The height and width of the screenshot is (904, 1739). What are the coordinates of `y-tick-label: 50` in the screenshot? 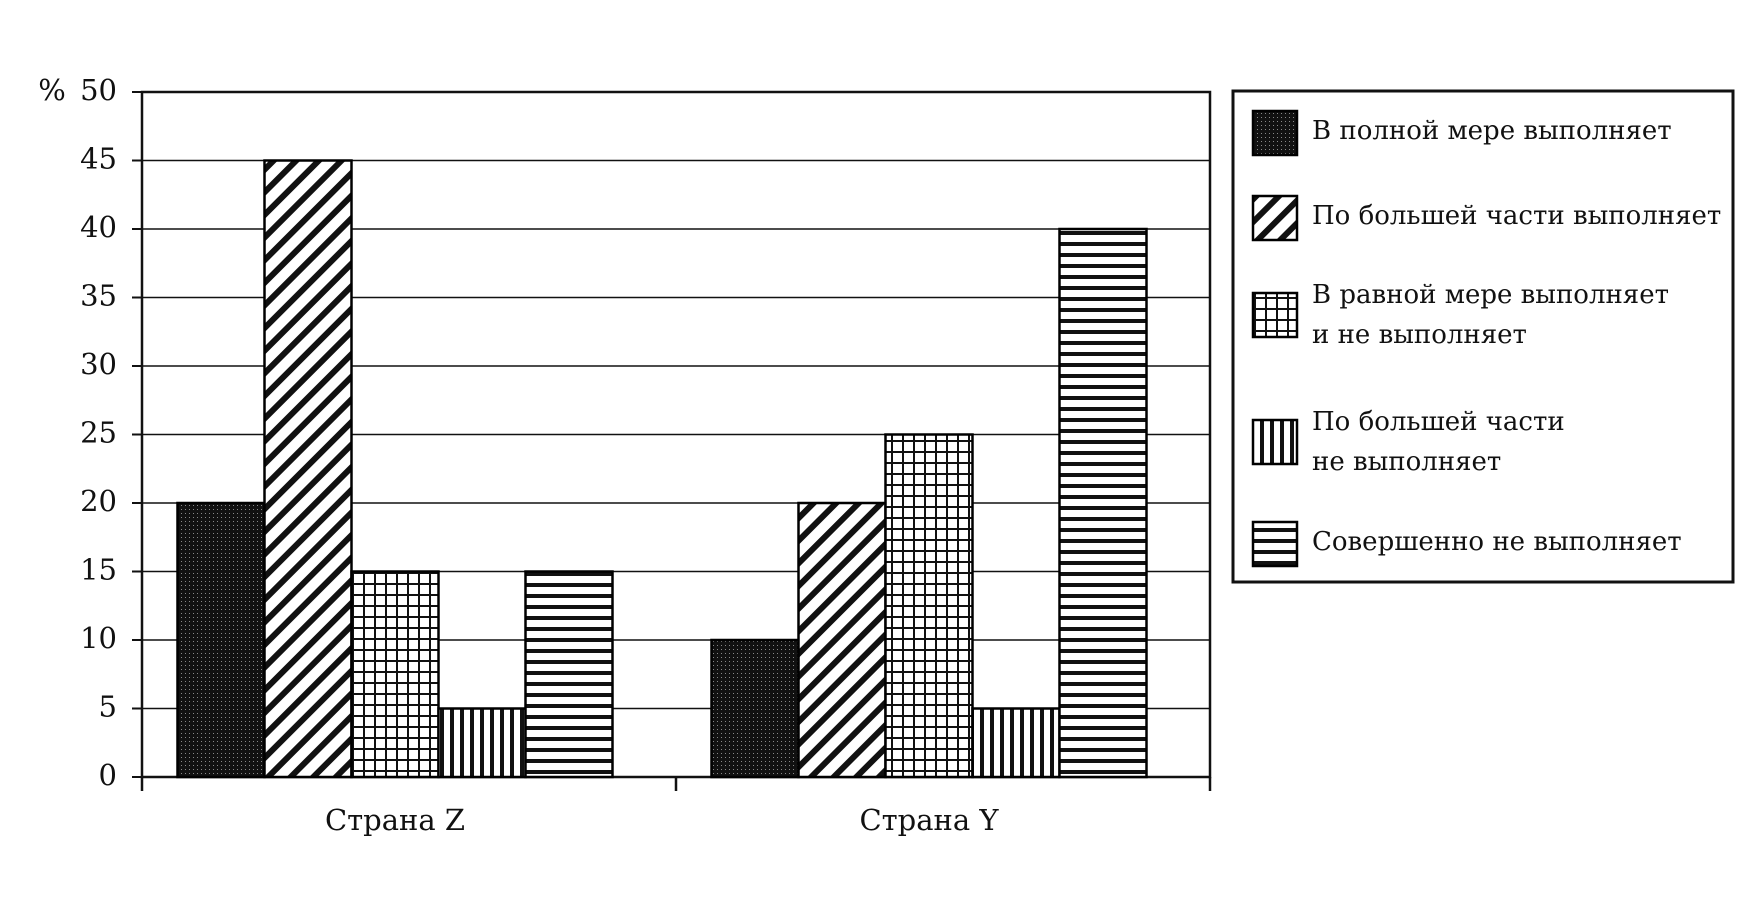 It's located at (98, 90).